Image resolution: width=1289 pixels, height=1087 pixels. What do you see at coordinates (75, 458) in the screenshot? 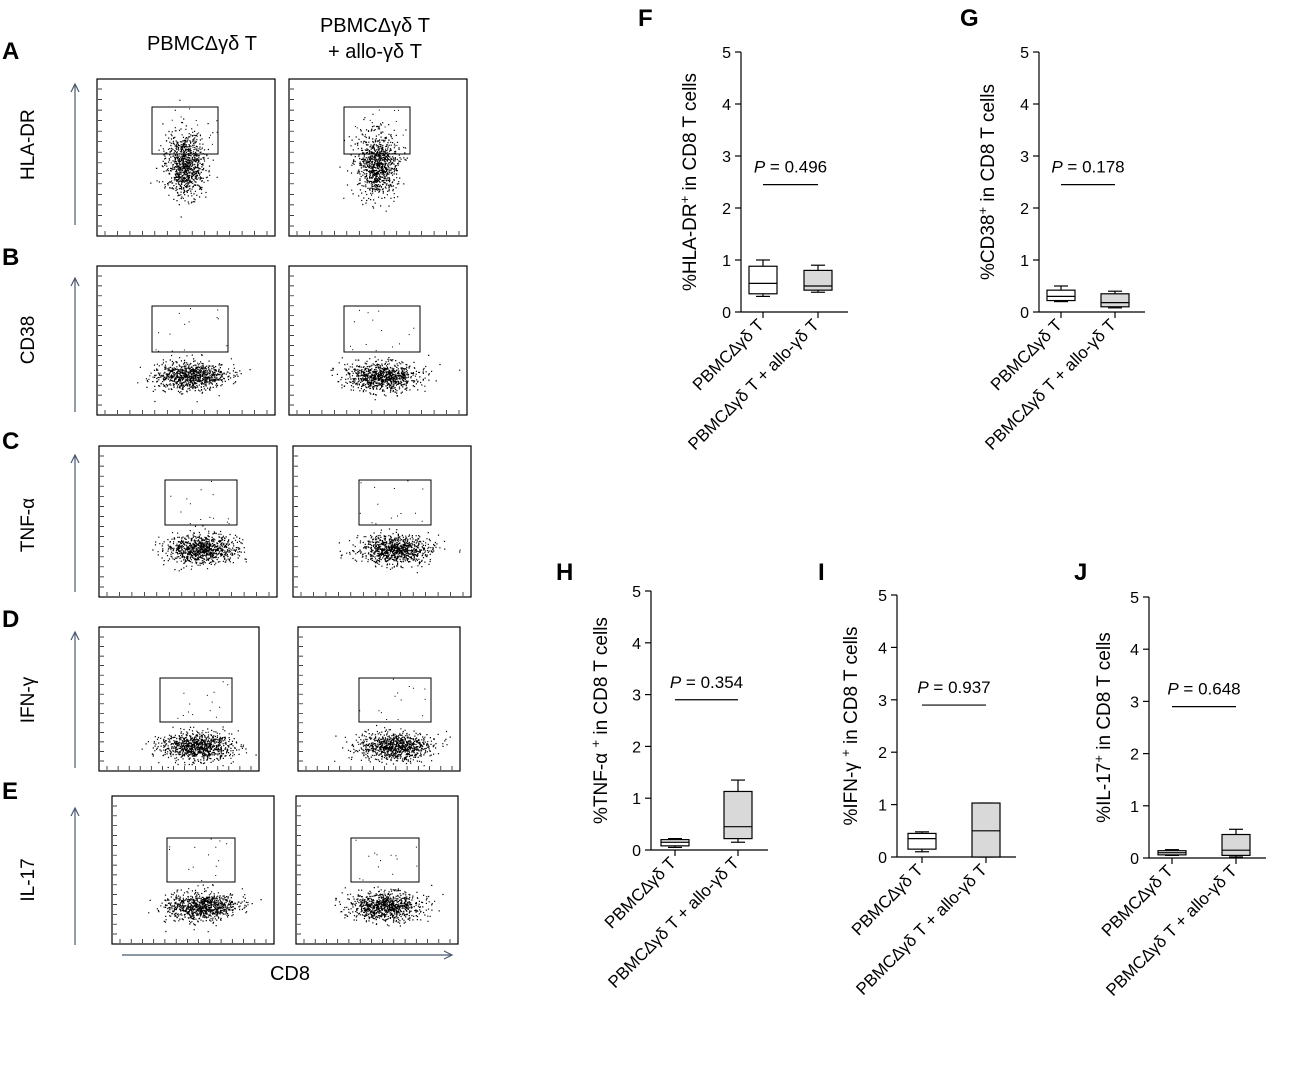
I see `y-arrowhead-c` at bounding box center [75, 458].